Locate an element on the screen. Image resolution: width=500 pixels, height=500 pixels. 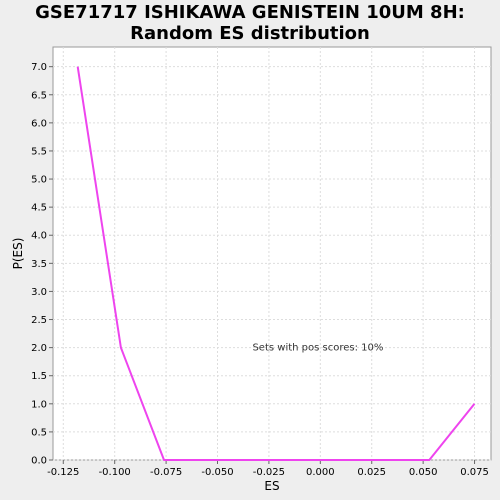
x-tick-label: -0.050 is located at coordinates (217, 472).